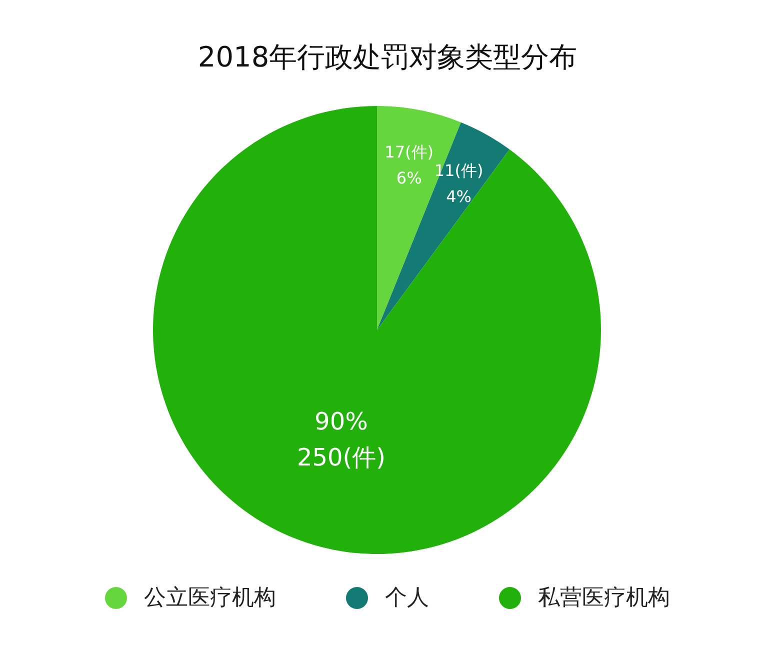 The width and height of the screenshot is (775, 654). What do you see at coordinates (388, 57) in the screenshot?
I see `chart-title: 2018年行政处罚对象类型分布` at bounding box center [388, 57].